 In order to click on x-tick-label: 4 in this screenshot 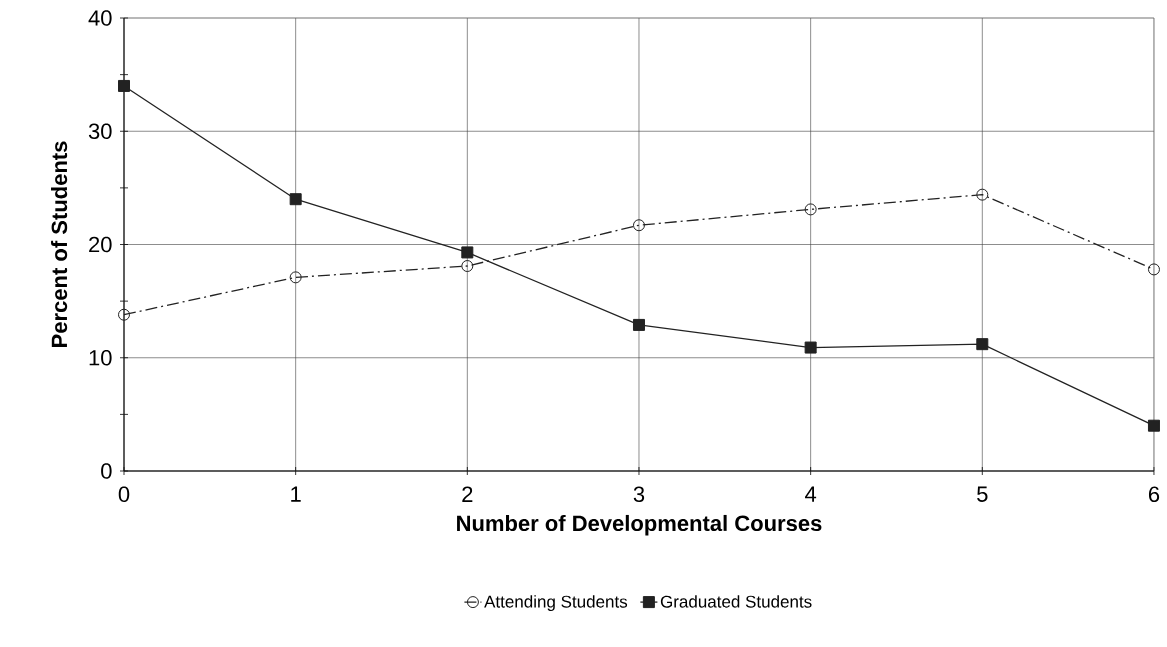, I will do `click(811, 494)`.